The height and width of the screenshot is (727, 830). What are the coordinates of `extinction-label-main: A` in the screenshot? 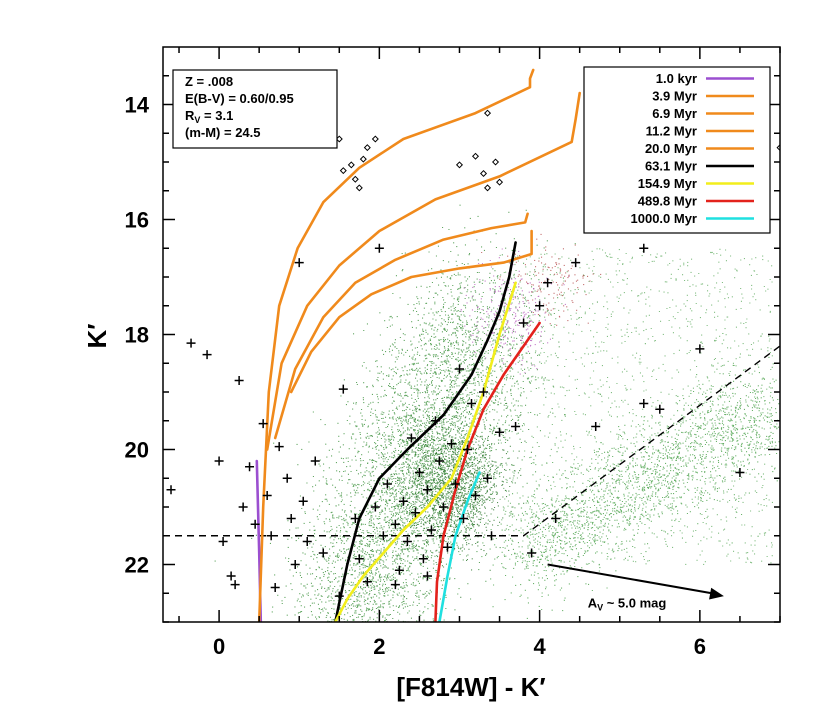 It's located at (593, 603).